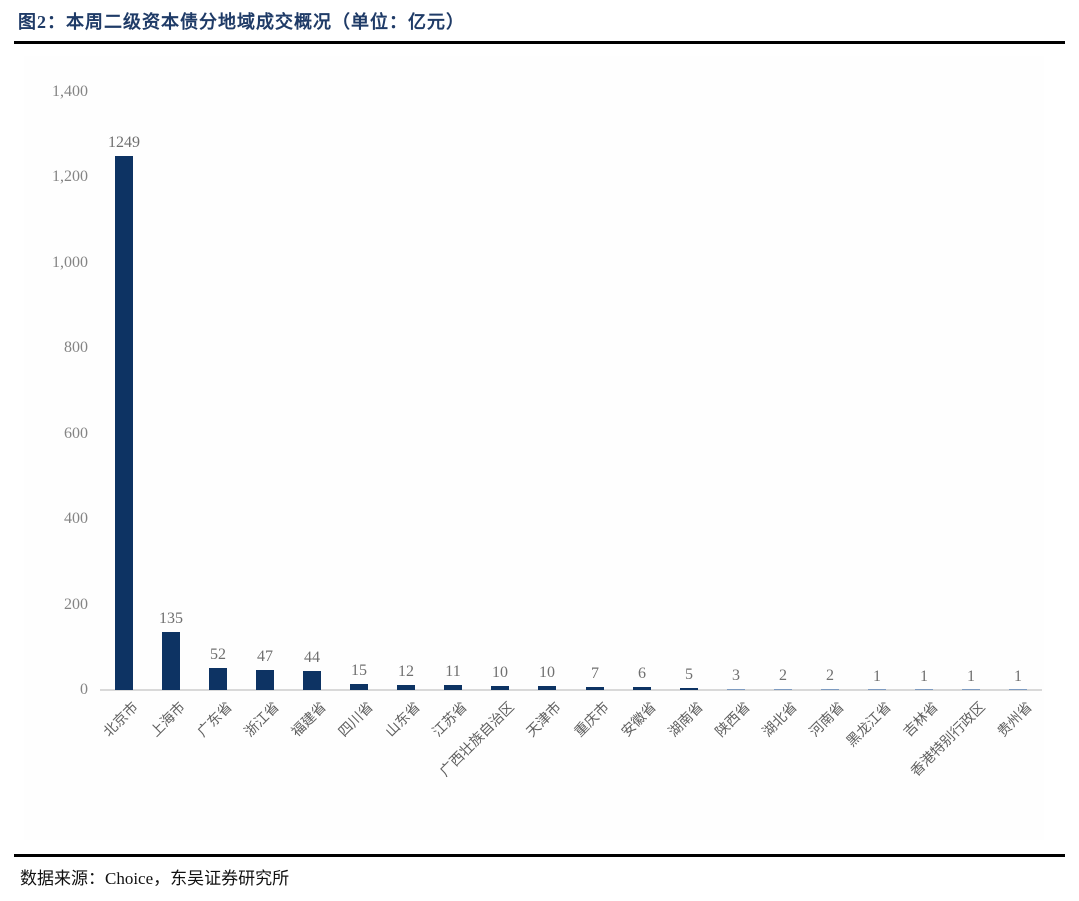  Describe the element at coordinates (545, 720) in the screenshot. I see `x-axis-tick-label: 天津市` at that location.